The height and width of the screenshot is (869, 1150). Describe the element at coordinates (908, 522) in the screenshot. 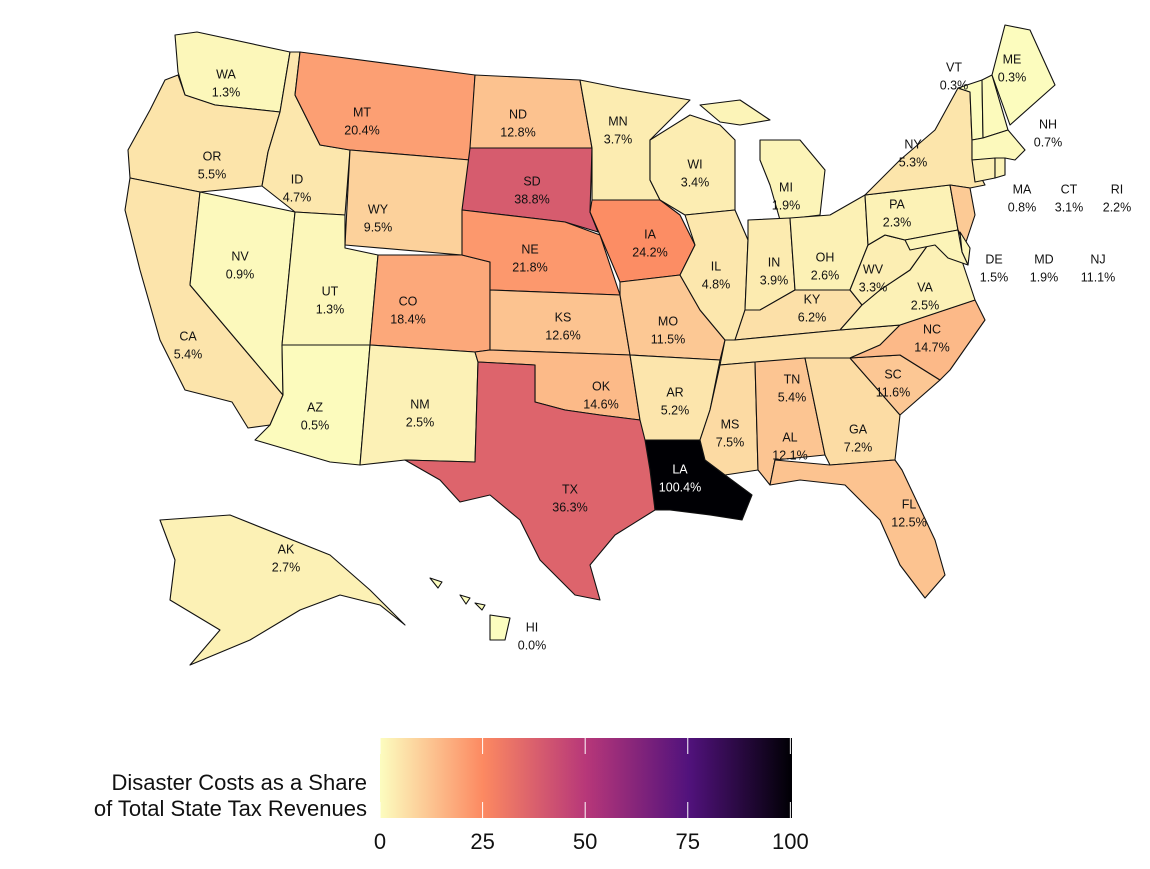

I see `state-value: 12.5%` at that location.